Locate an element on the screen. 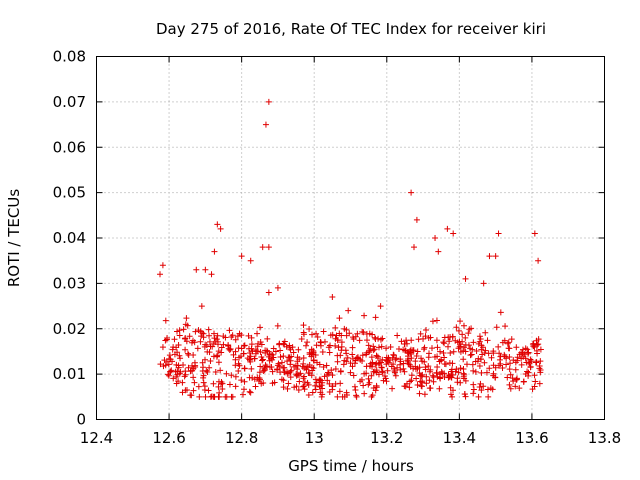  y-axis-label: ROTI / TECUs is located at coordinates (14, 238).